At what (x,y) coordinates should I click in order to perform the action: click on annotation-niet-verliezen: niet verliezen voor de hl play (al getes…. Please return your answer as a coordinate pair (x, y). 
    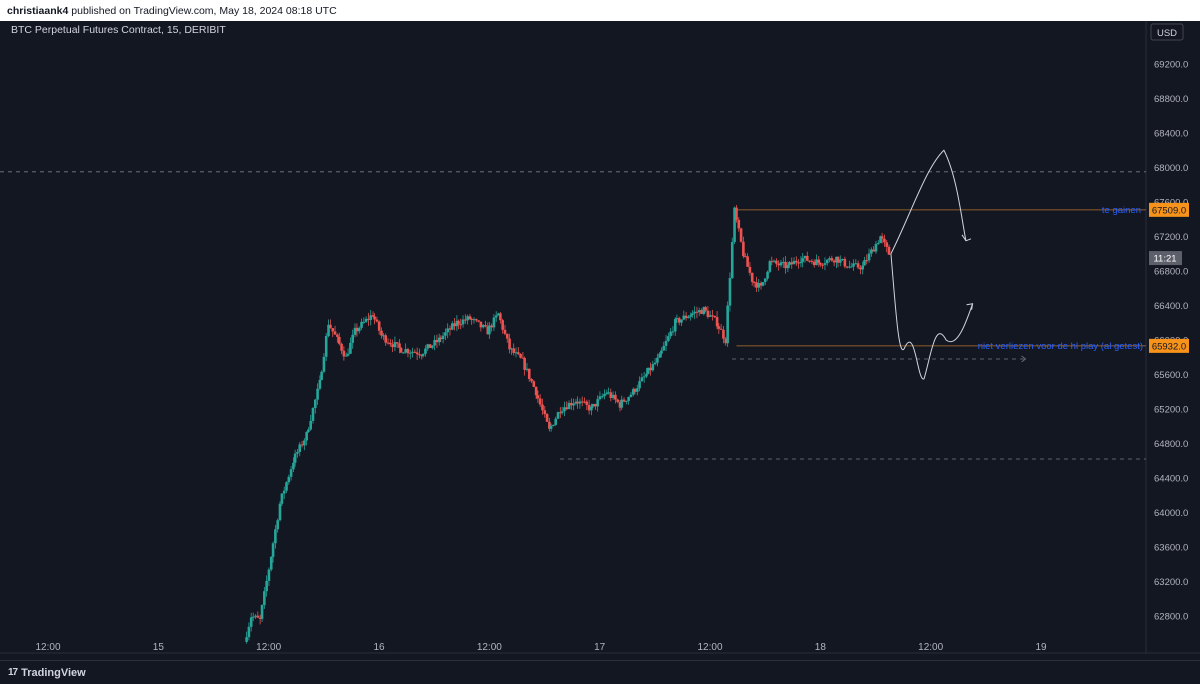
    Looking at the image, I should click on (1060, 346).